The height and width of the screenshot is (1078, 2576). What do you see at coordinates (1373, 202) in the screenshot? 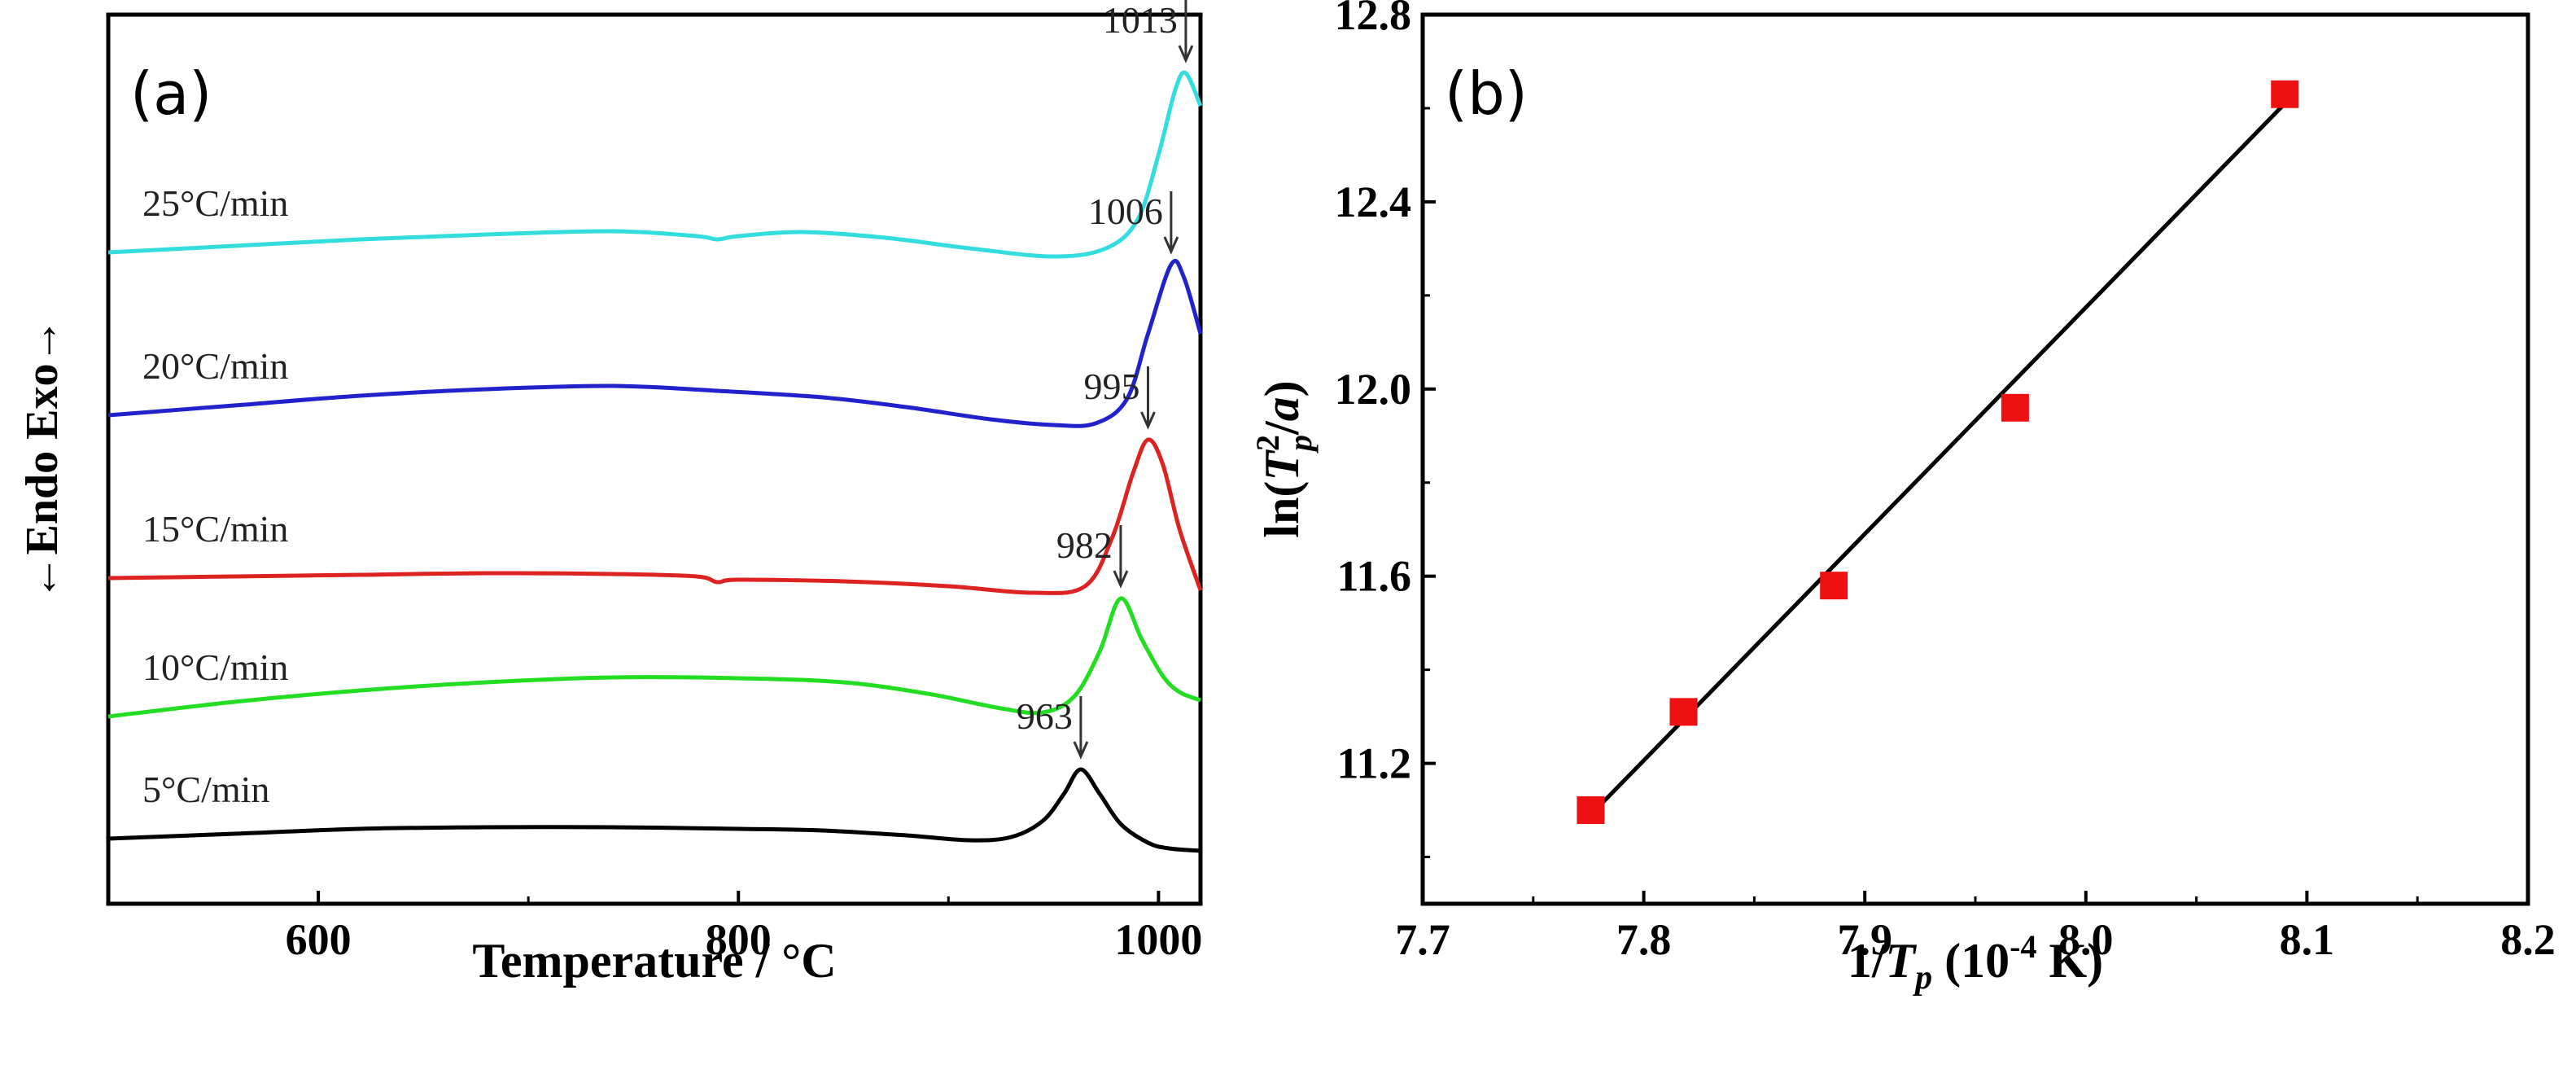
I see `b-y-tick-label-3: 12.4` at bounding box center [1373, 202].